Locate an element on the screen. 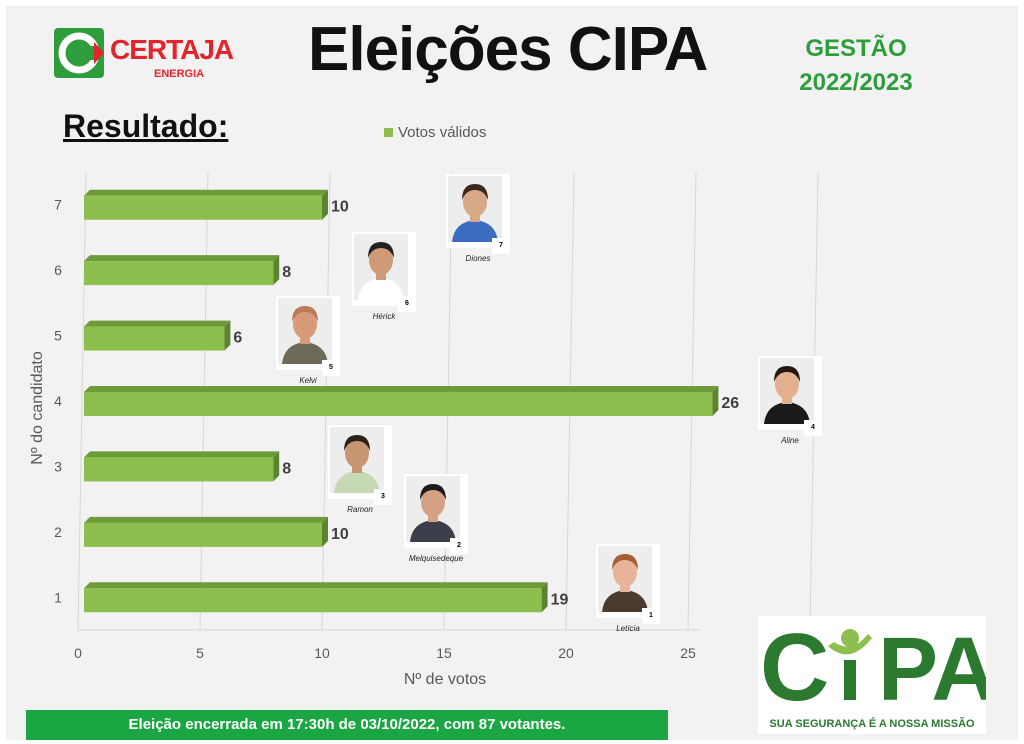 The width and height of the screenshot is (1024, 744). x-tick-label: 0 is located at coordinates (78, 653).